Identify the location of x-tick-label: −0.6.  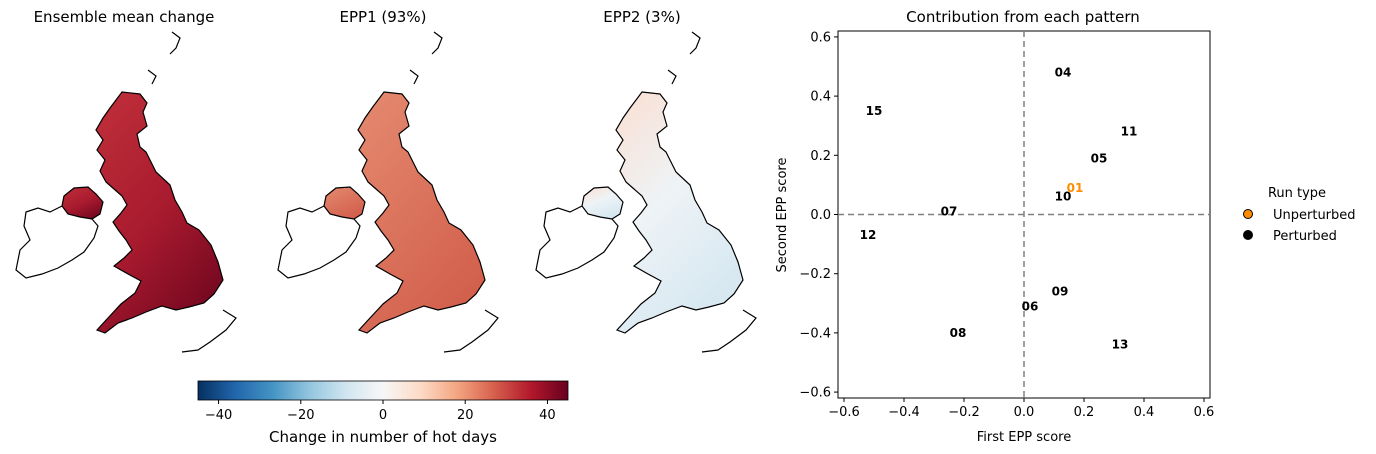
(844, 412).